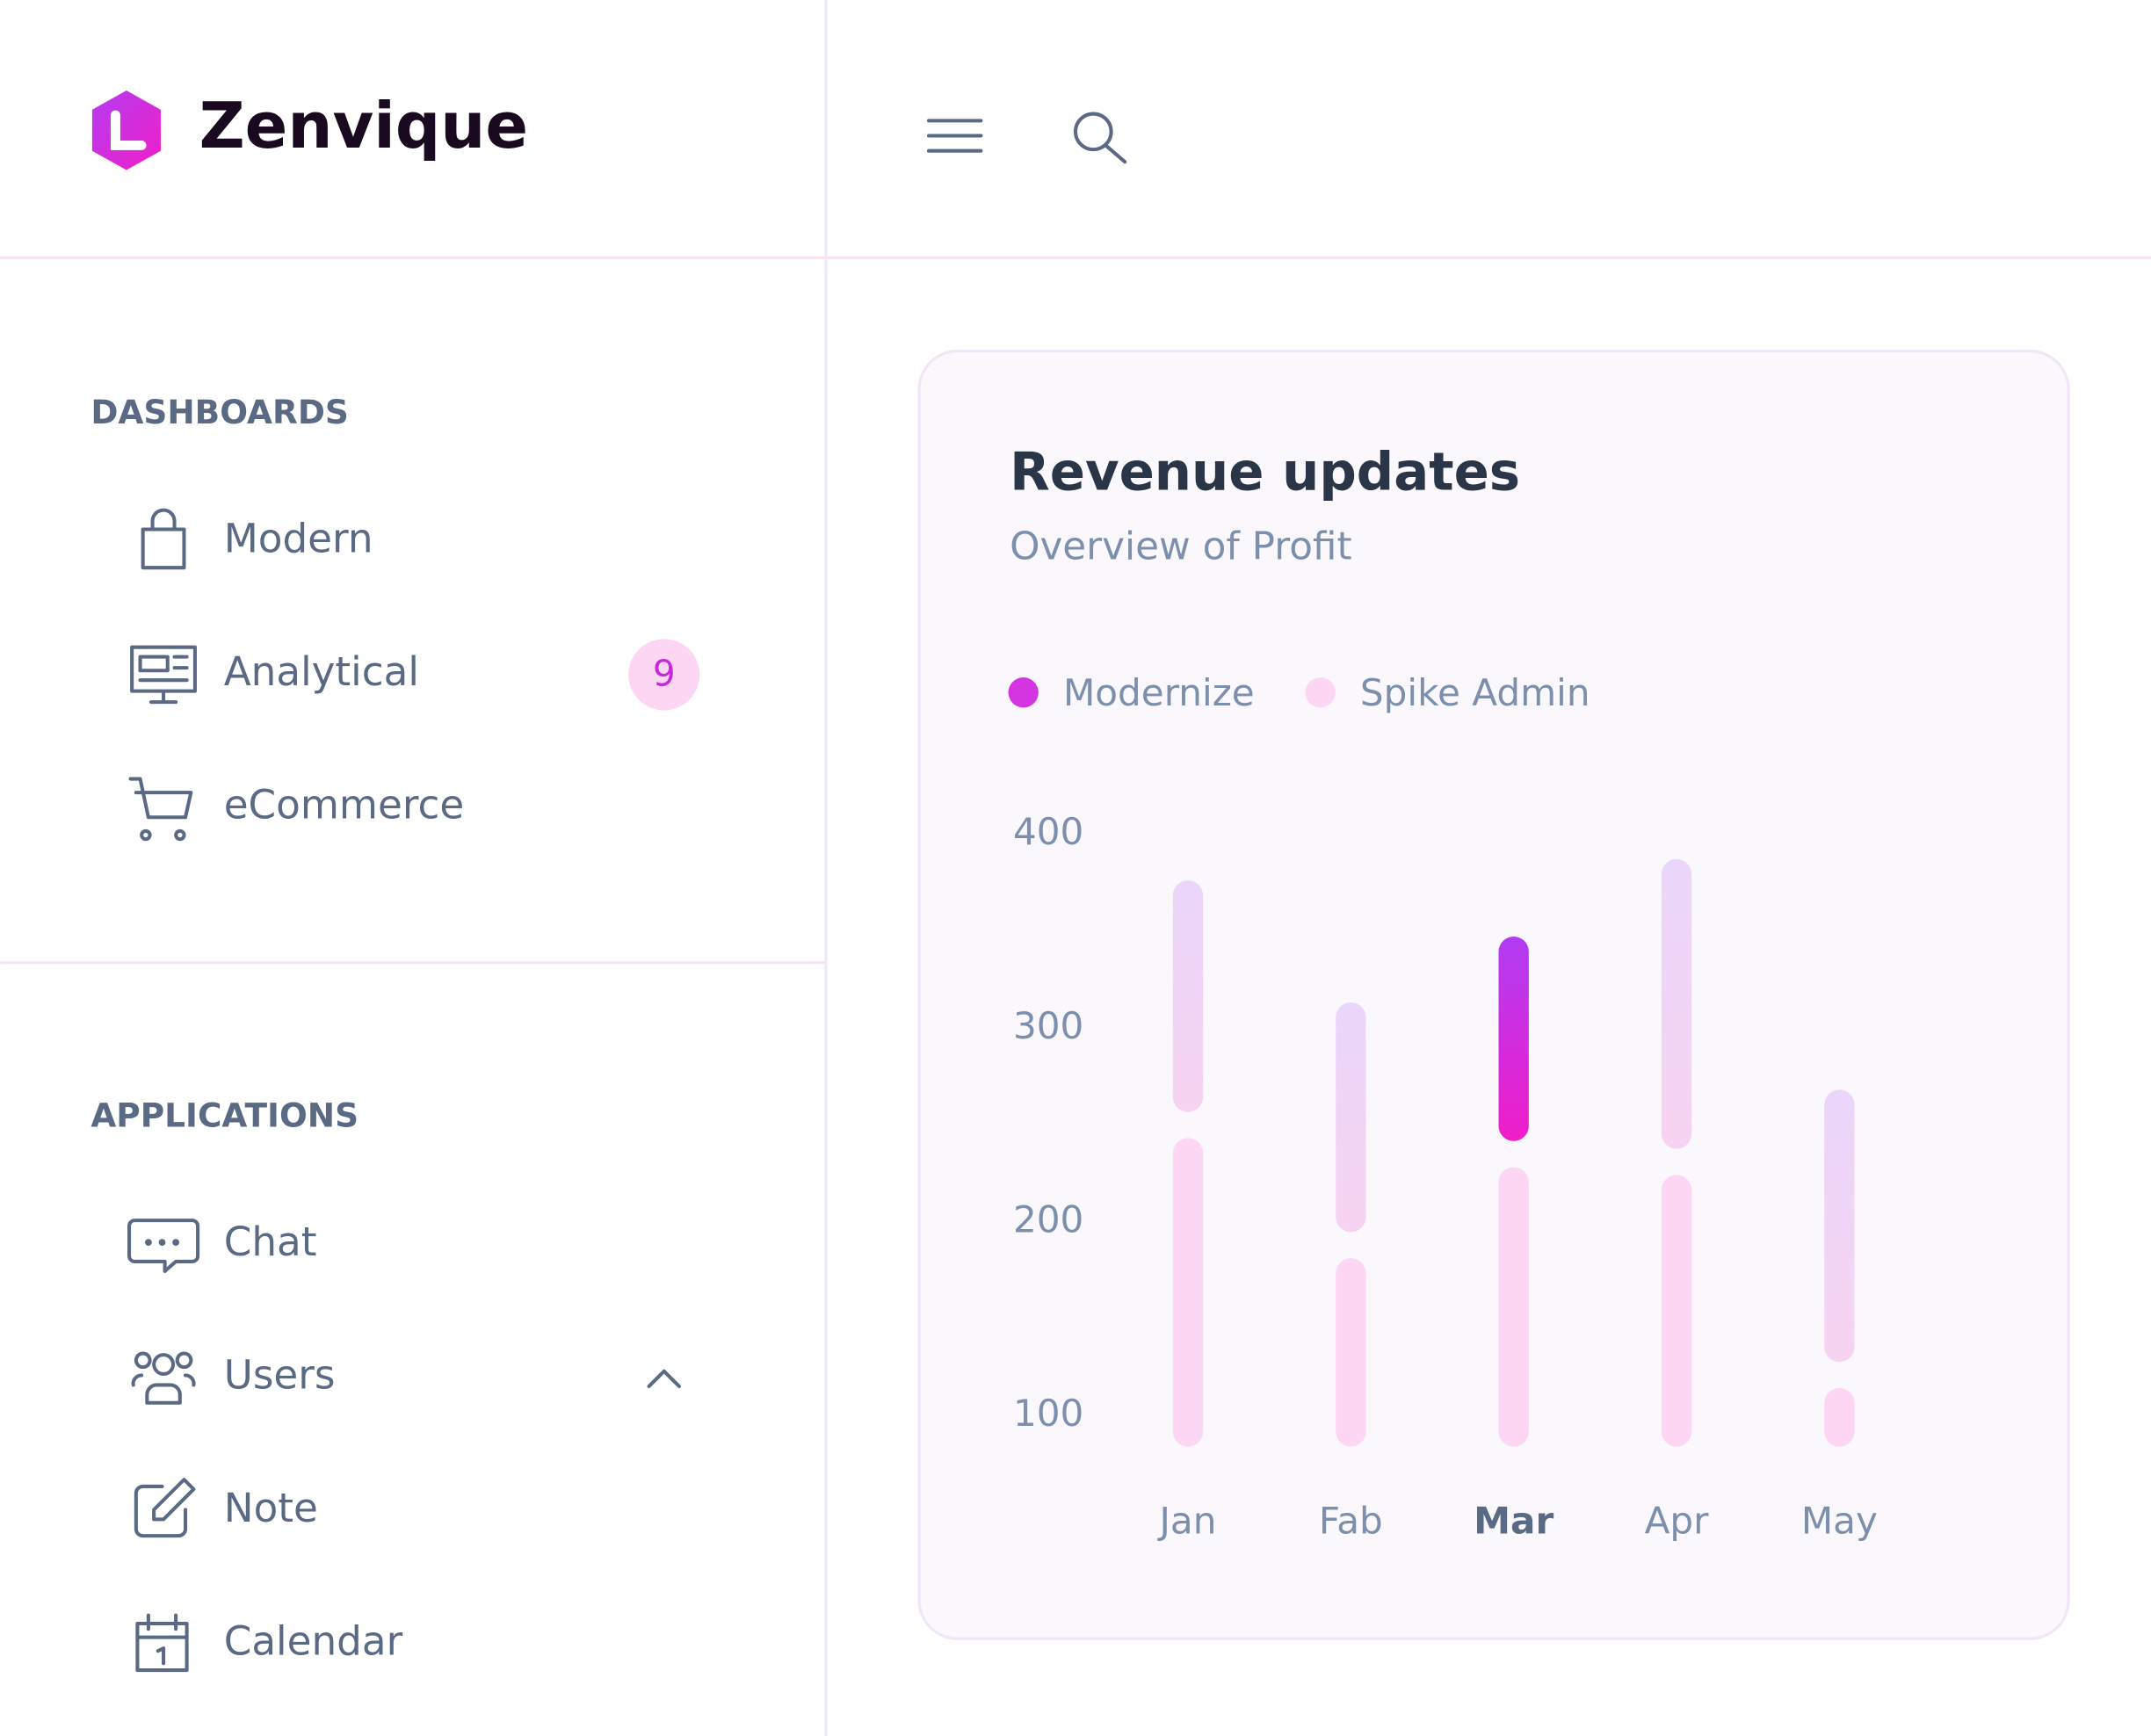 Image resolution: width=2151 pixels, height=1736 pixels. I want to click on brand-name: Zenvique, so click(364, 126).